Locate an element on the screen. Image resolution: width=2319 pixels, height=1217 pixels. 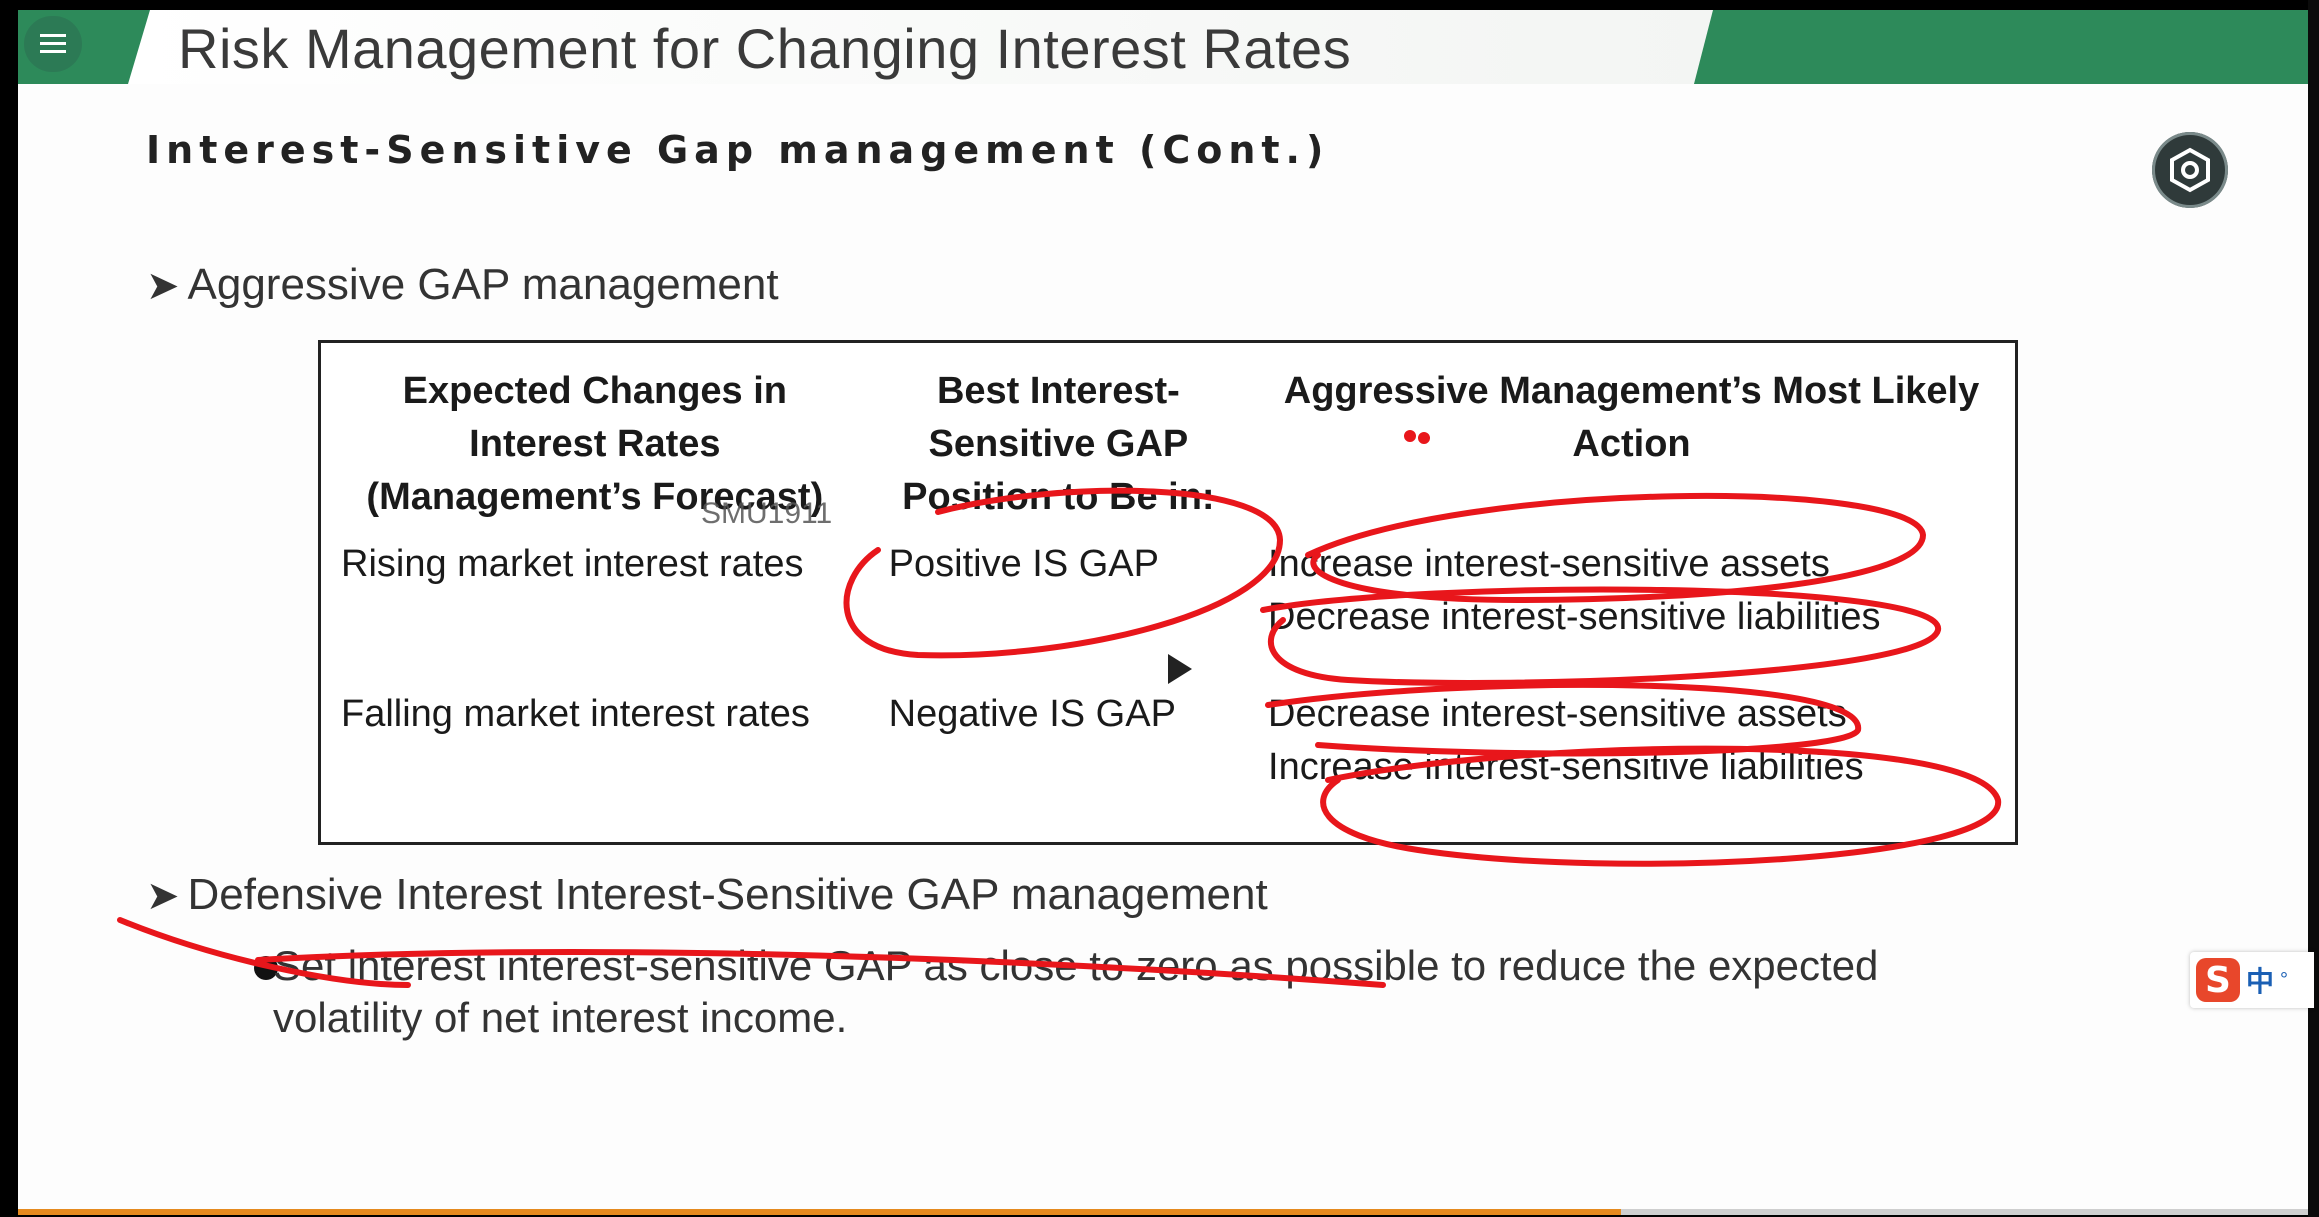
ime-toolbar: S 中 ° is located at coordinates (2252, 980).